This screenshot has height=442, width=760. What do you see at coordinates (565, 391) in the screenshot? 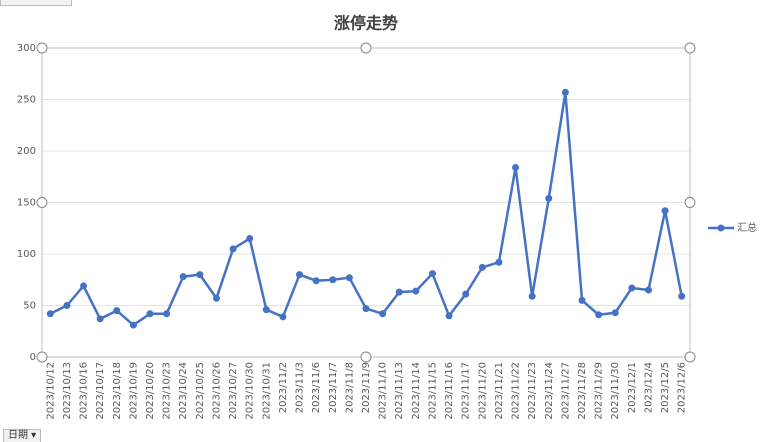
I see `x-tick-label: 2023/11/27` at bounding box center [565, 391].